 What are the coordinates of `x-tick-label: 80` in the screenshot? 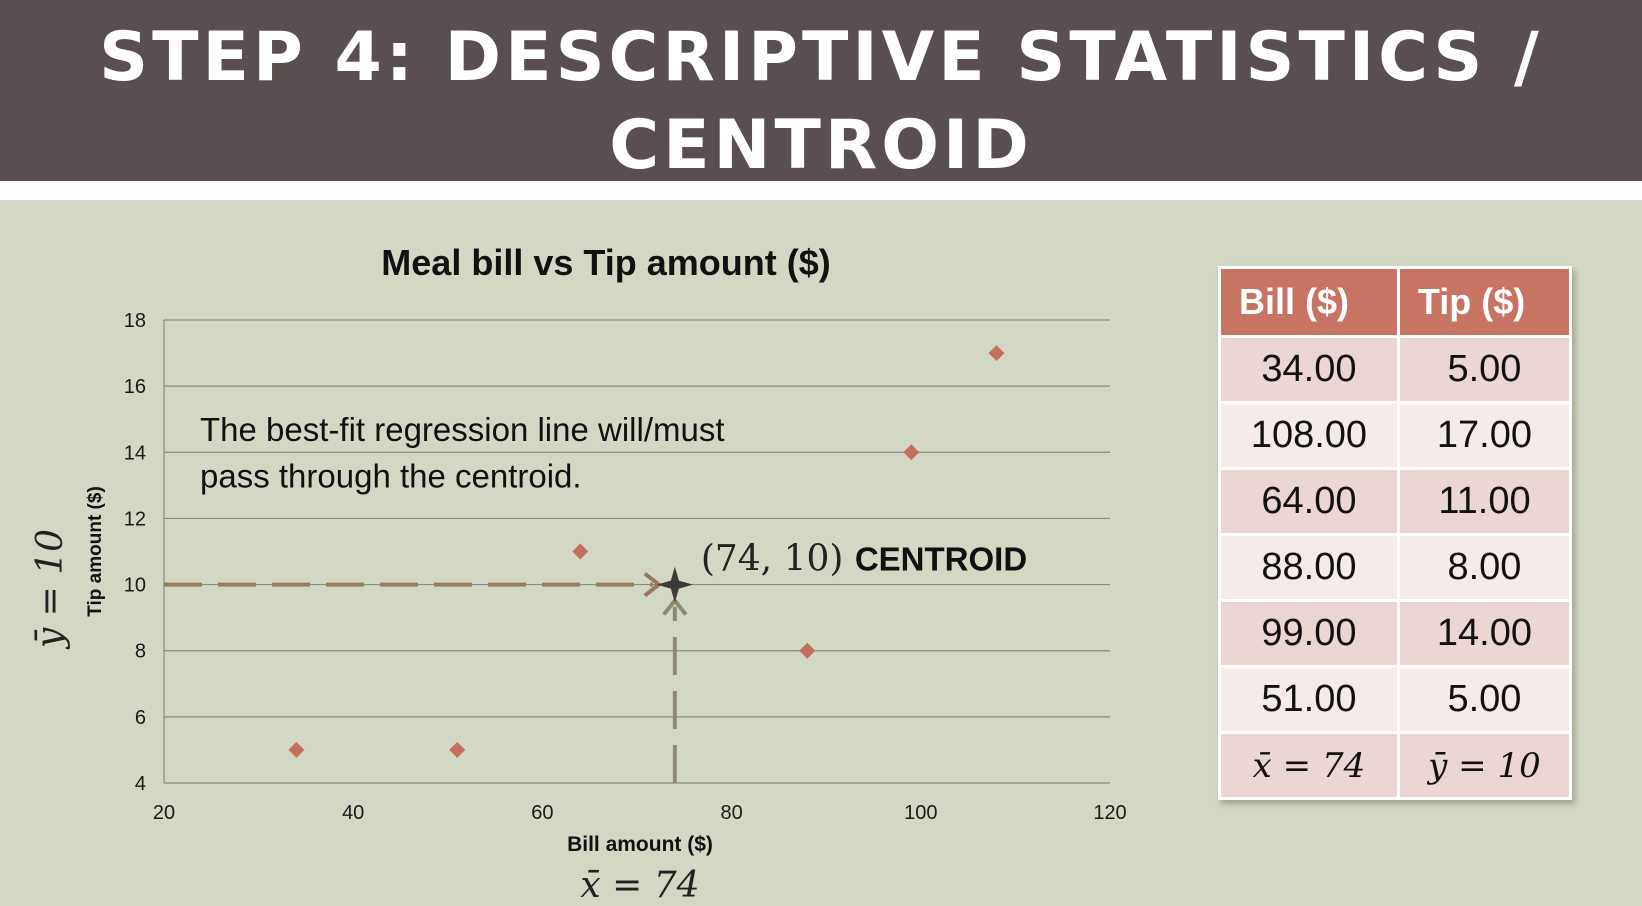 It's located at (731, 813).